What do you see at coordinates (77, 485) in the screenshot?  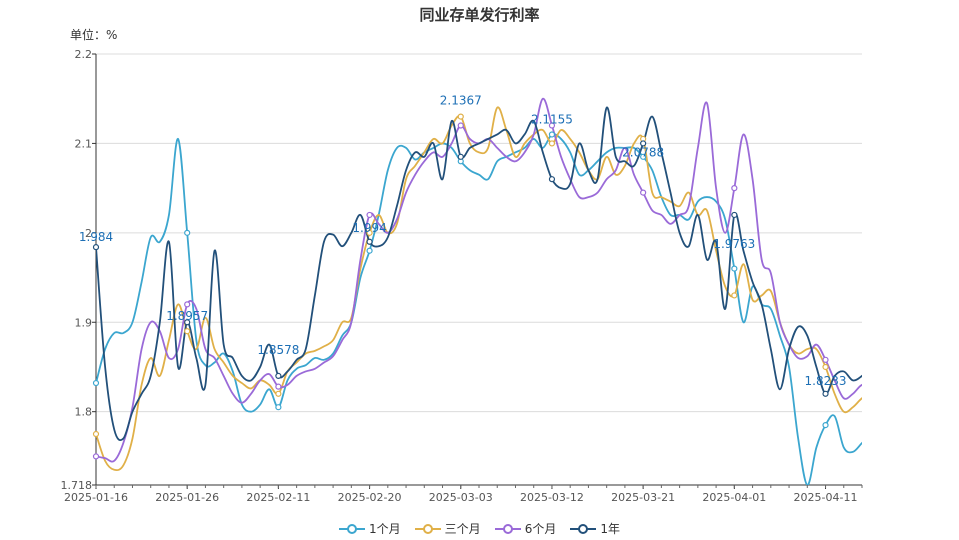 I see `y-tick-label: 1.718` at bounding box center [77, 485].